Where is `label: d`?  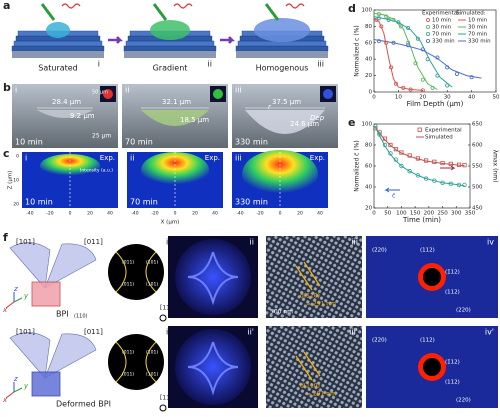 label: d is located at coordinates (352, 8).